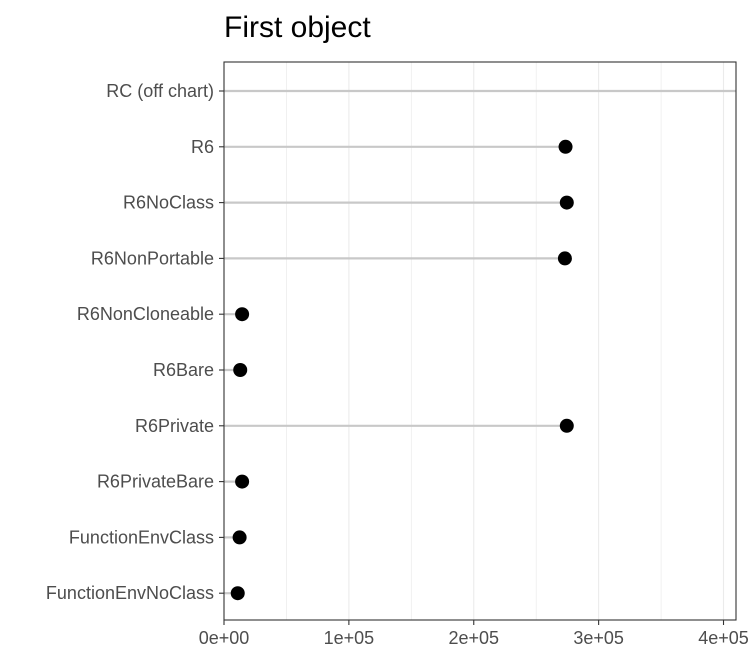 The image size is (748, 672). Describe the element at coordinates (130, 593) in the screenshot. I see `category-label: FunctionEnvNoClass` at that location.